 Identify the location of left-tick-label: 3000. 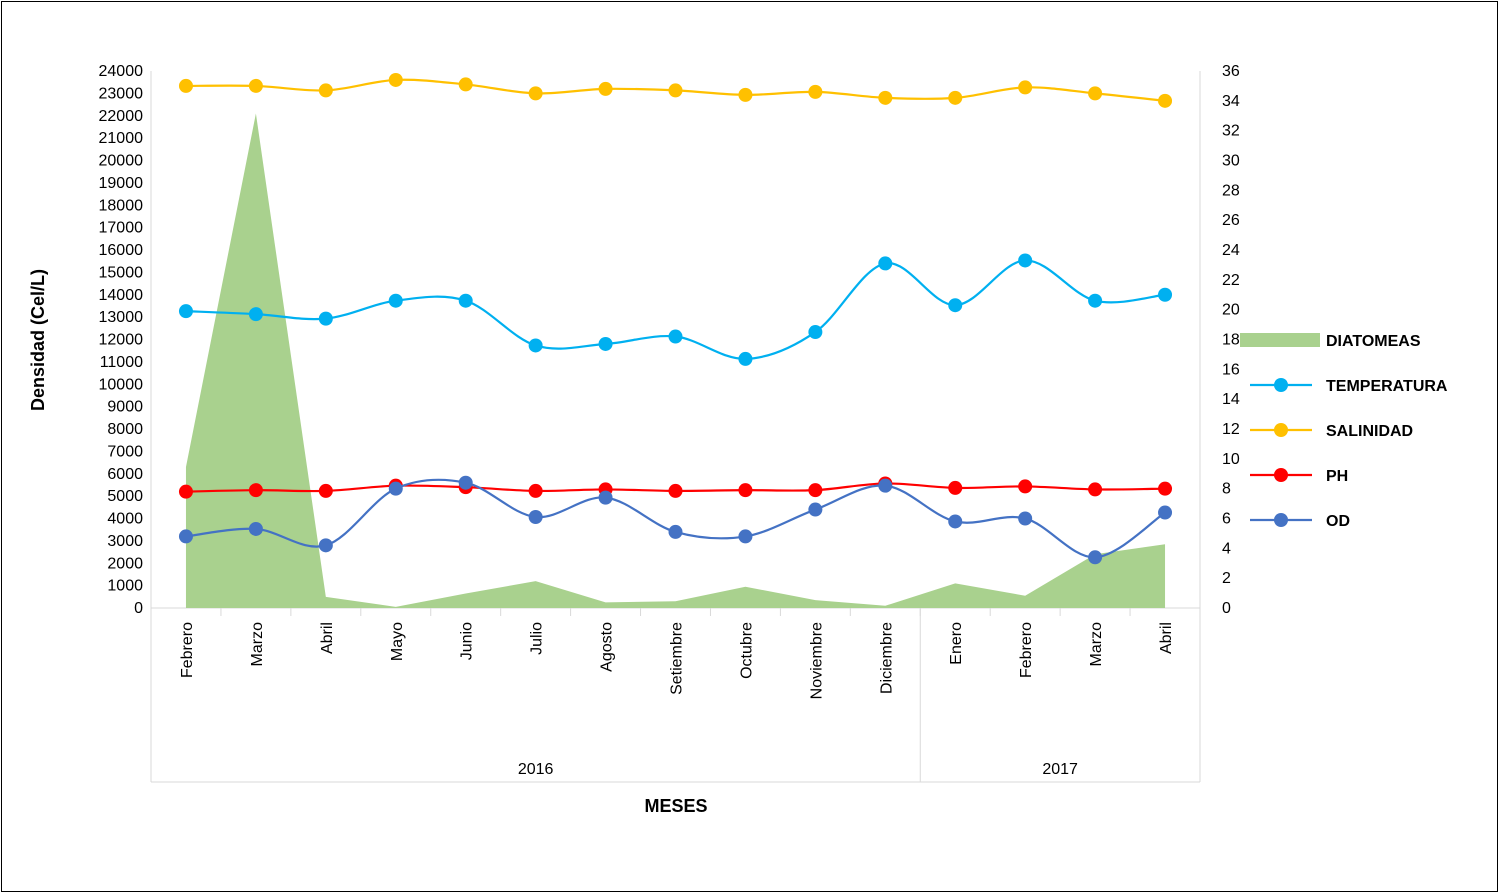
(125, 541).